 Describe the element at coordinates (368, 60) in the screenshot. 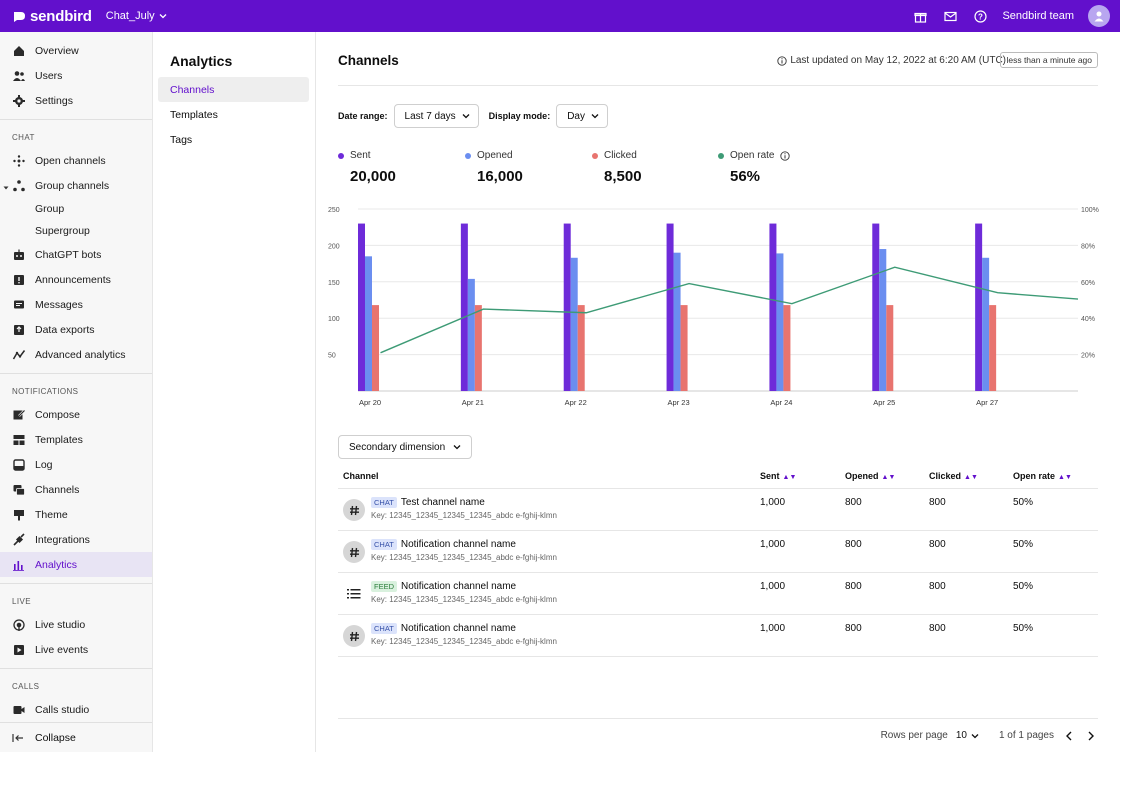

I see `page-title: Channels` at that location.